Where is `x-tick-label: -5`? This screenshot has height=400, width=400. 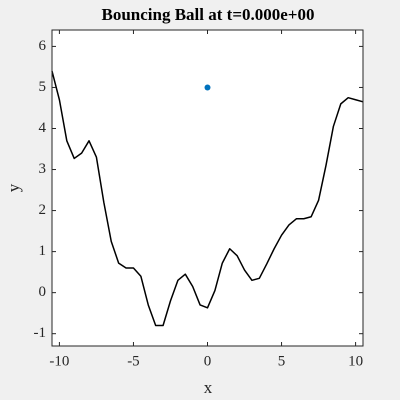 x-tick-label: -5 is located at coordinates (133, 361).